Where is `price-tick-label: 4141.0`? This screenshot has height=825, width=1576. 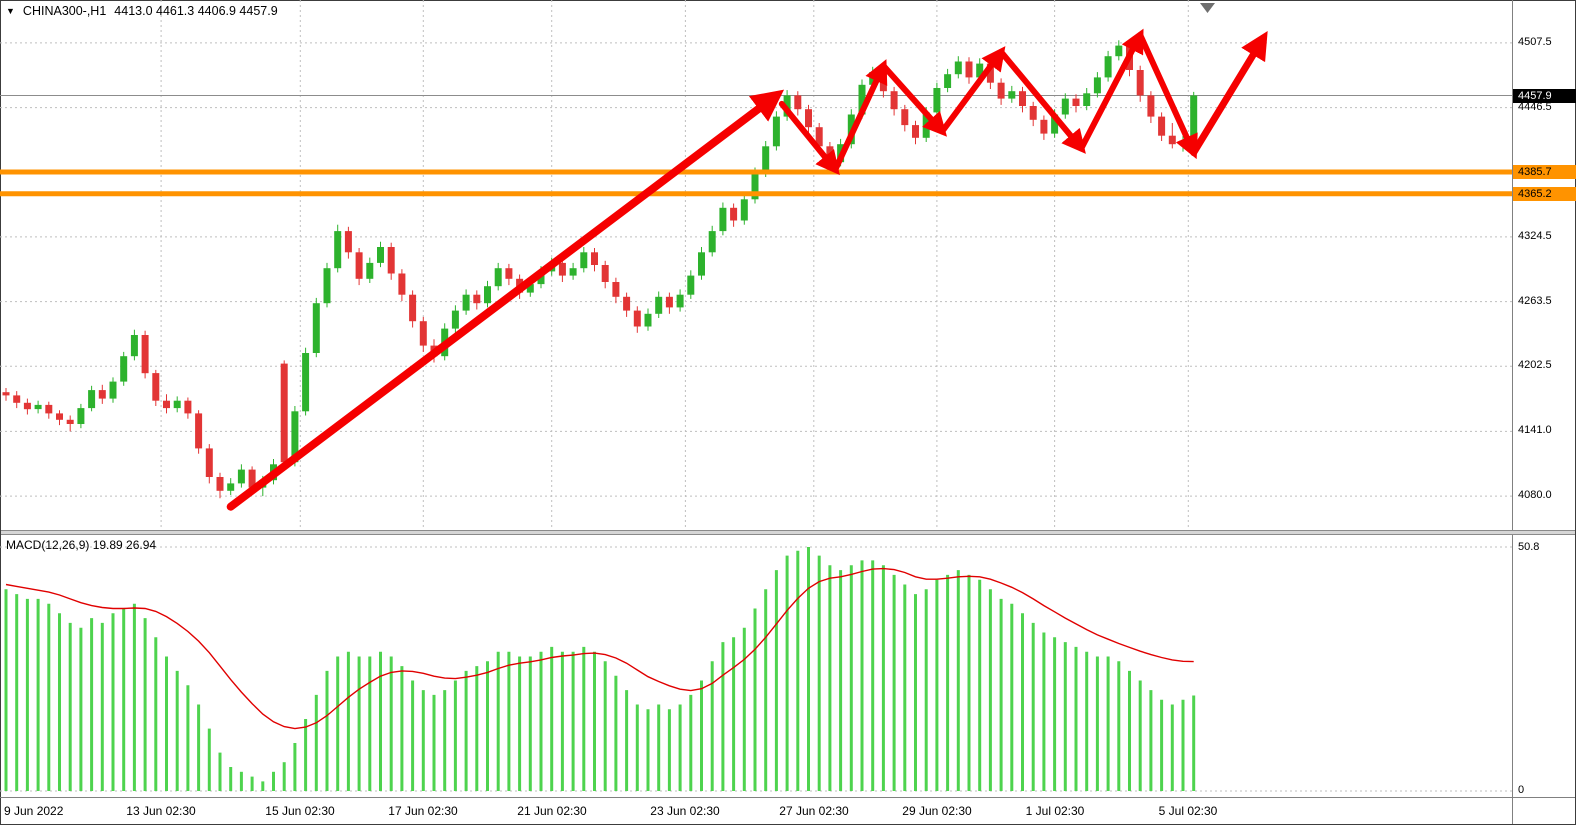 price-tick-label: 4141.0 is located at coordinates (1535, 430).